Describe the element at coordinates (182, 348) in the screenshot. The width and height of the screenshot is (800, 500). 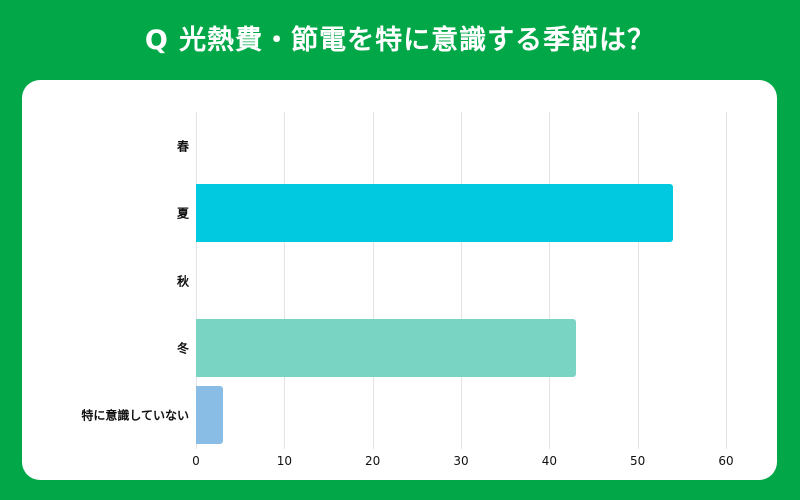
I see `y-category-label: 冬` at that location.